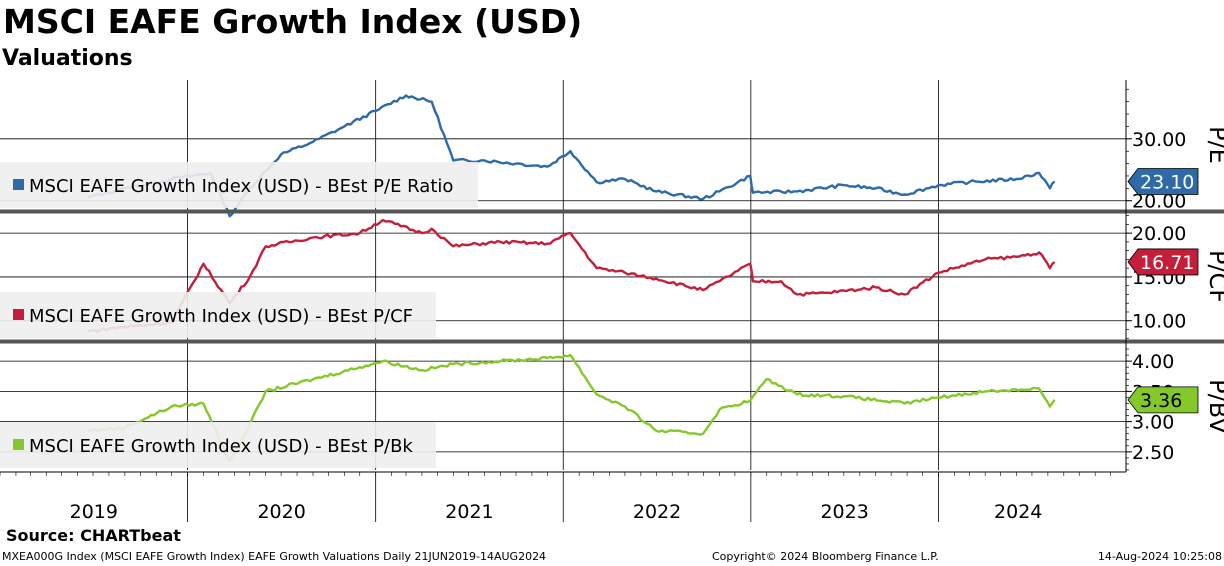  Describe the element at coordinates (293, 21) in the screenshot. I see `chart-title: MSCI EAFE Growth Index (USD)` at that location.